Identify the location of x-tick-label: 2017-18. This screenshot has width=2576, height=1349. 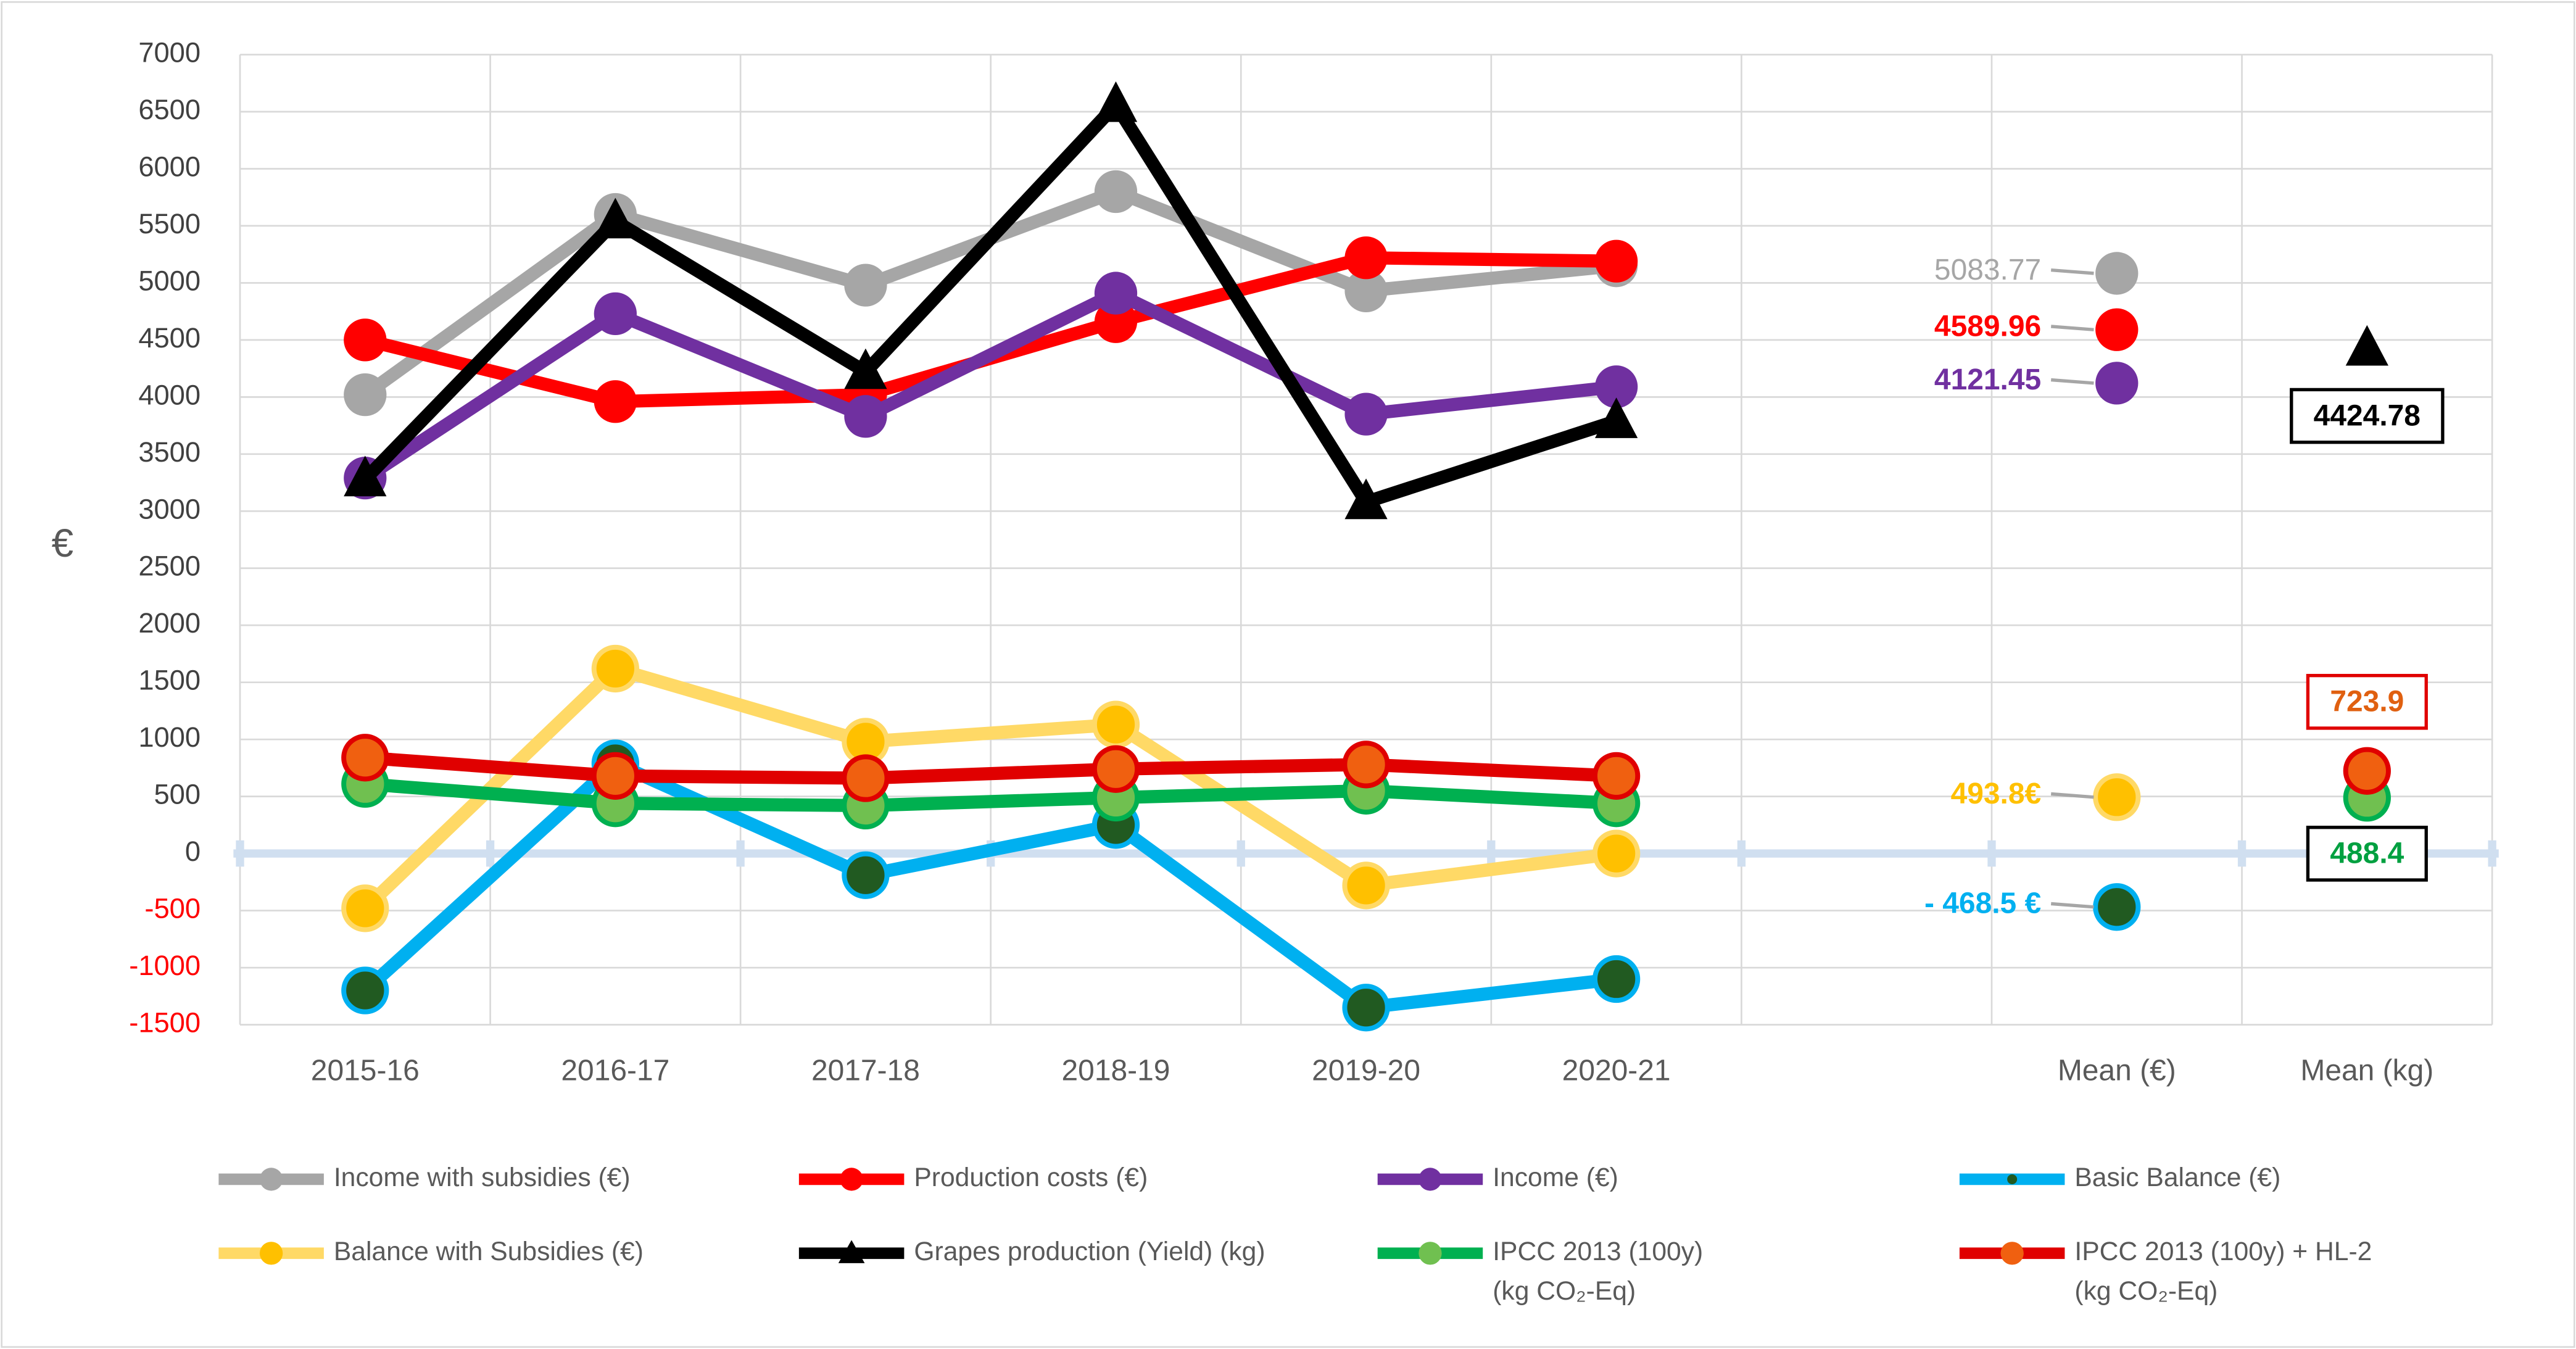
(866, 1070).